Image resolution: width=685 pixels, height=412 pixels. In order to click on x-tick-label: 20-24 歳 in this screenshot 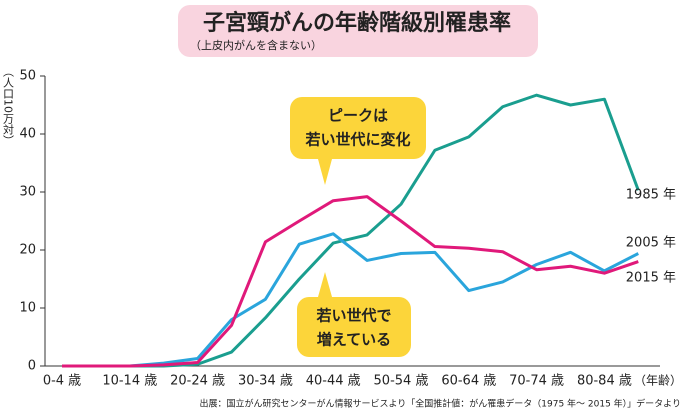, I will do `click(197, 381)`.